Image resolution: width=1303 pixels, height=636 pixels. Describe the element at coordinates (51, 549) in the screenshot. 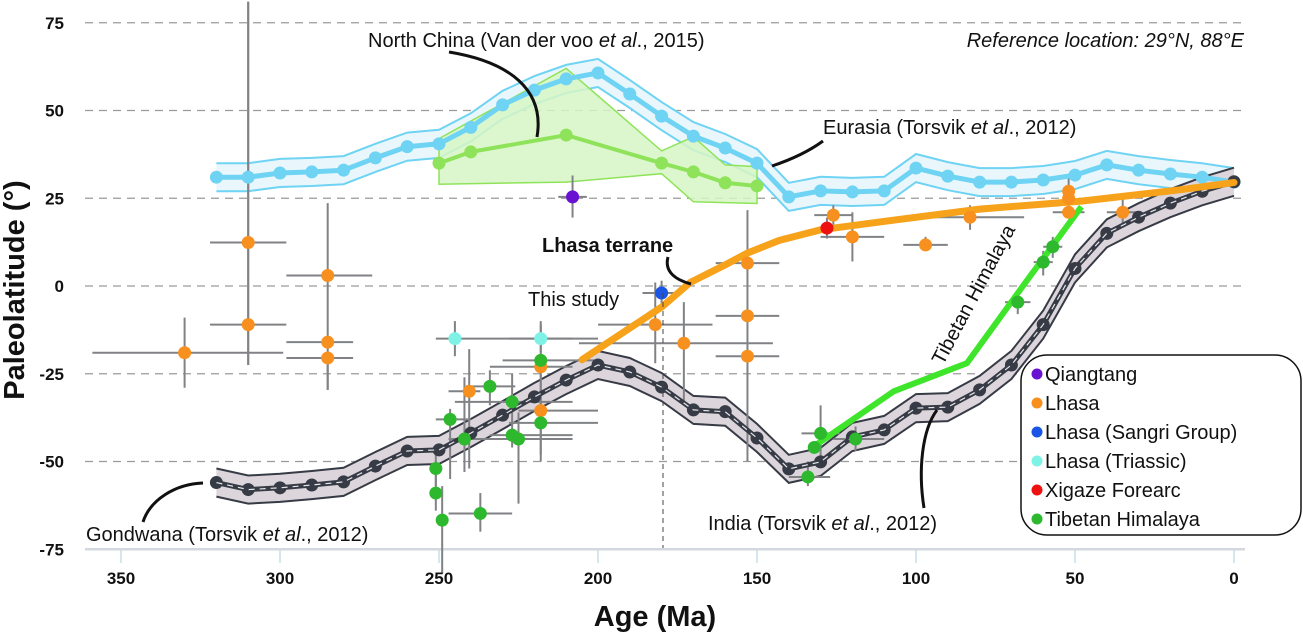

I see `y-tick-label: -75` at that location.